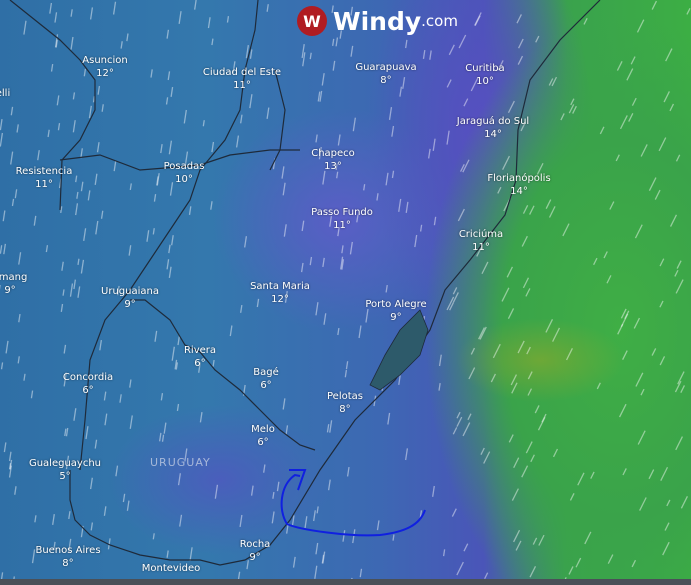 The image size is (691, 585). What do you see at coordinates (67, 557) in the screenshot?
I see `city-label: Buenos Aires 8°` at bounding box center [67, 557].